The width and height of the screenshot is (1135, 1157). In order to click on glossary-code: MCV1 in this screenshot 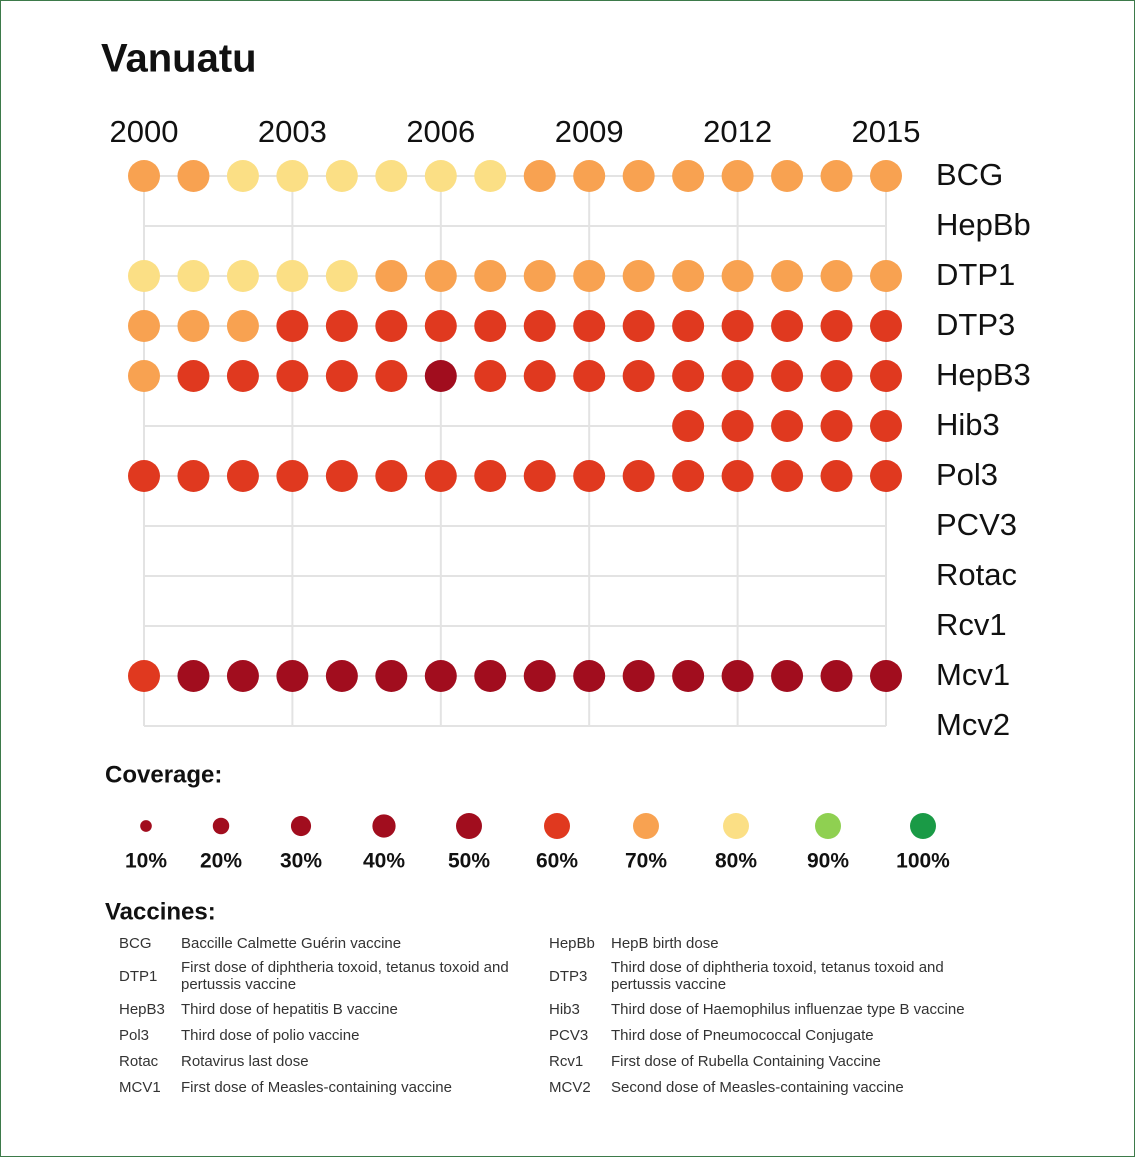, I will do `click(140, 1087)`.